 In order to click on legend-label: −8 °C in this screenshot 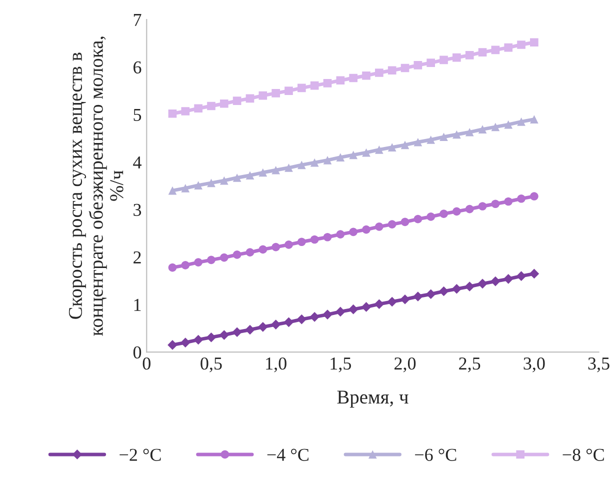, I will do `click(583, 454)`.